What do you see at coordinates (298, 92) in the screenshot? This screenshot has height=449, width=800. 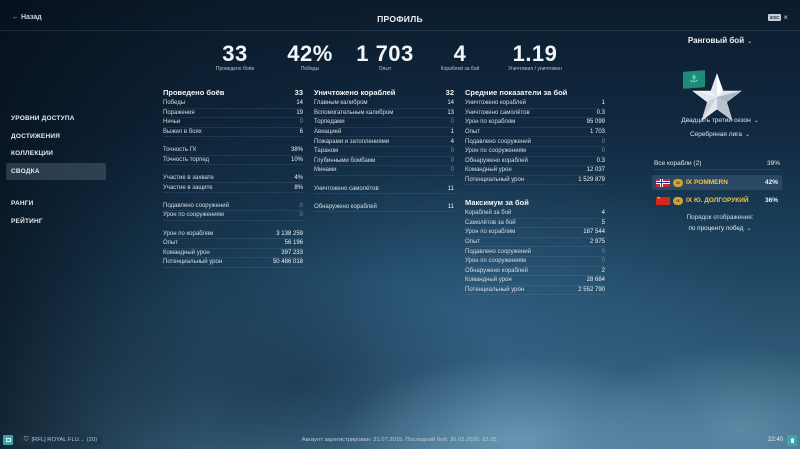 I see `section-total: 33` at bounding box center [298, 92].